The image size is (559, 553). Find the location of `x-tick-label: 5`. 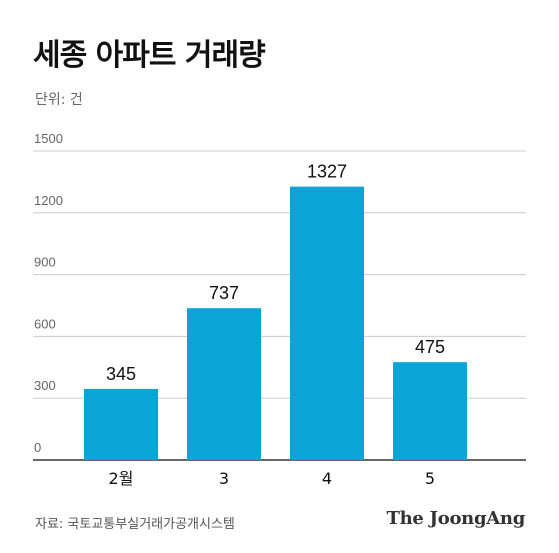

x-tick-label: 5 is located at coordinates (430, 478).